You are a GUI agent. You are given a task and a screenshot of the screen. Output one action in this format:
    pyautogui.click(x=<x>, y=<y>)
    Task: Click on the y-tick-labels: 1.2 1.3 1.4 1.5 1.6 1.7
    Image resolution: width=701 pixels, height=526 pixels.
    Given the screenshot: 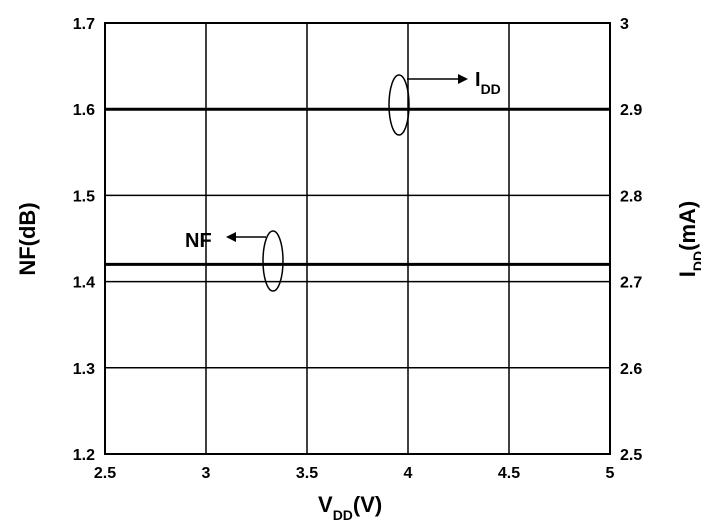 What is the action you would take?
    pyautogui.click(x=84, y=240)
    